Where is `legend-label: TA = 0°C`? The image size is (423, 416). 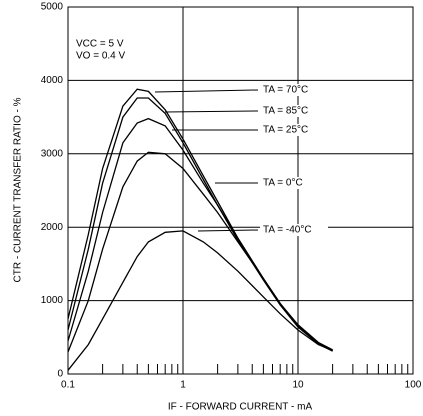 legend-label: TA = 0°C is located at coordinates (283, 183).